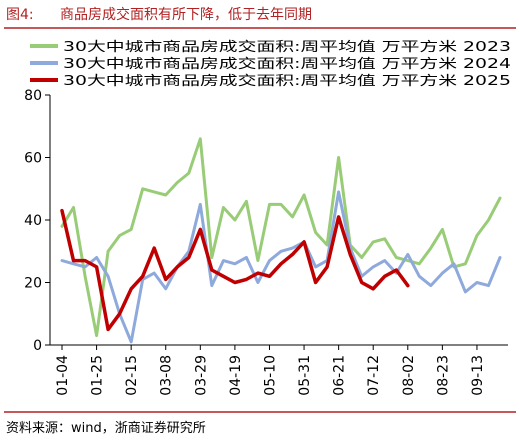 This screenshot has width=520, height=441. Describe the element at coordinates (236, 375) in the screenshot. I see `x-tick-label: 04-19` at that location.